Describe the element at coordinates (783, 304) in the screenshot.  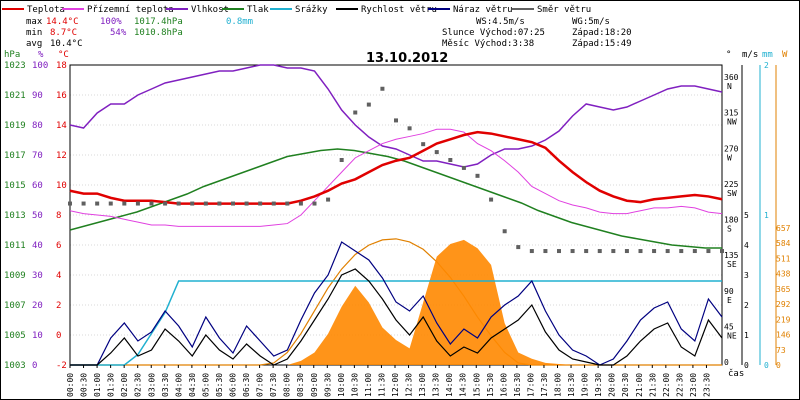
I see `w-tick-5: 292` at that location.